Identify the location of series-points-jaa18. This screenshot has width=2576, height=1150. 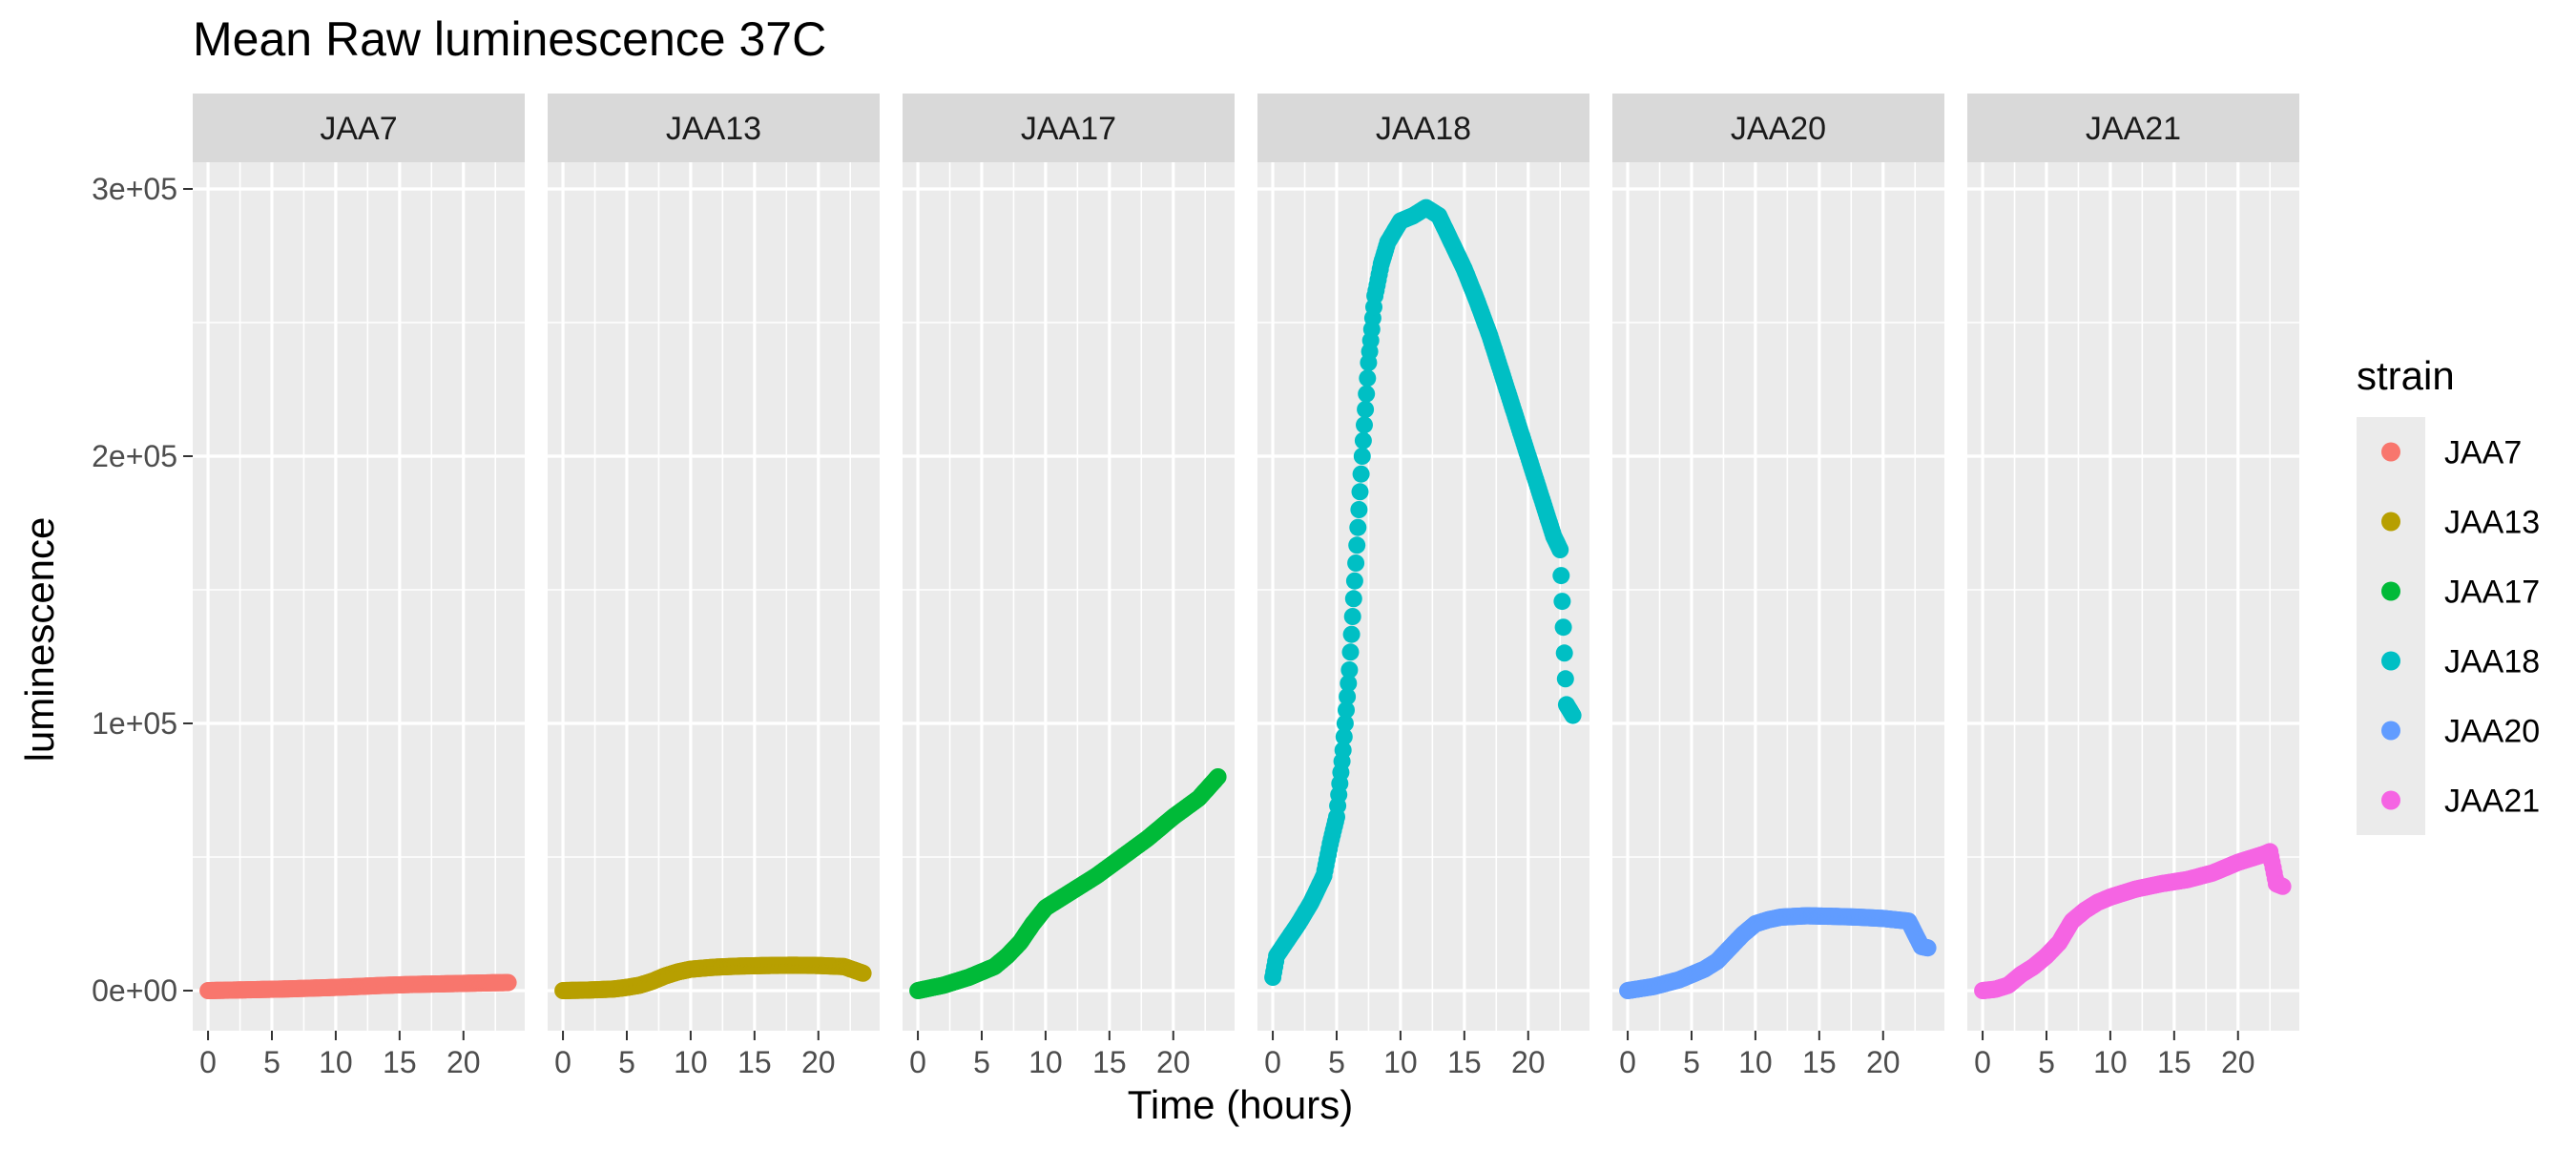
(1423, 592).